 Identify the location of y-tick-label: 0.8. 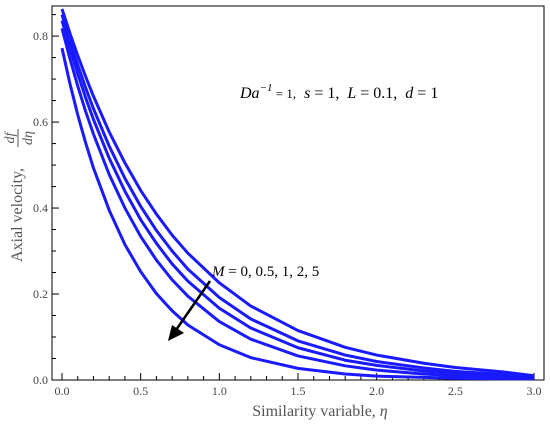
(40, 36).